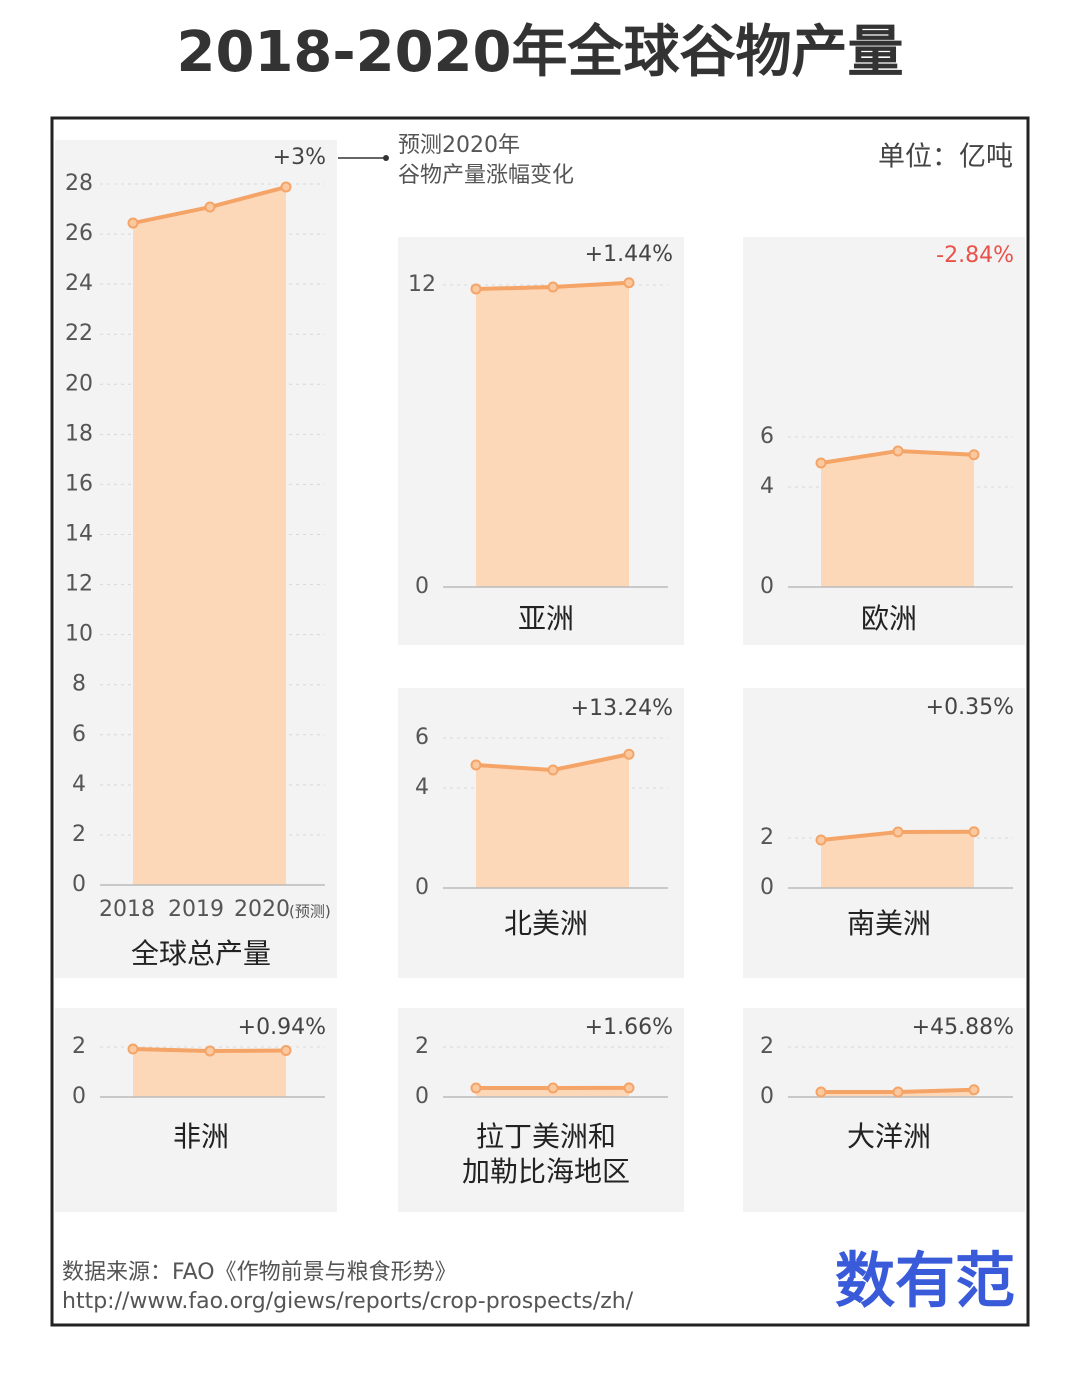  What do you see at coordinates (299, 157) in the screenshot?
I see `annotation: +3%` at bounding box center [299, 157].